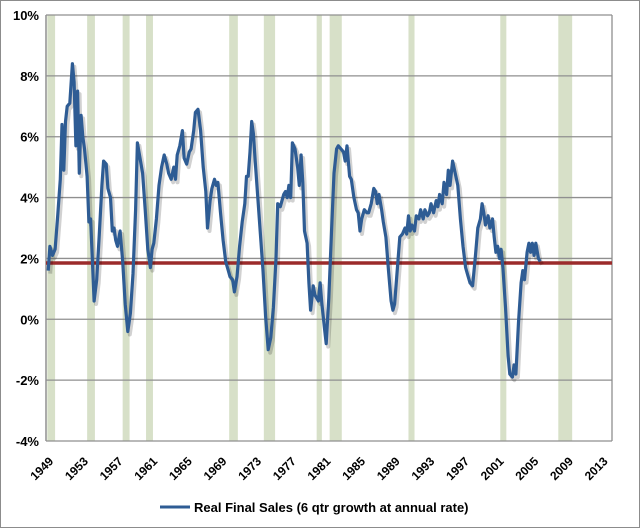 Image resolution: width=640 pixels, height=528 pixels. I want to click on y-tick-label: 0%, so click(29, 319).